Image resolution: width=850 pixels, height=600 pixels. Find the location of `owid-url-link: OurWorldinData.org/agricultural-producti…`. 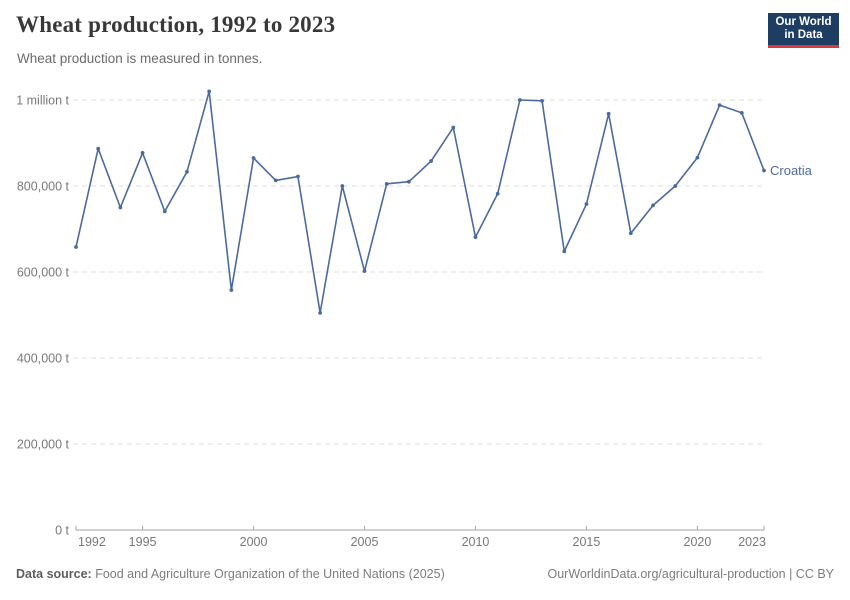

owid-url-link: OurWorldinData.org/agricultural-producti… is located at coordinates (666, 574).